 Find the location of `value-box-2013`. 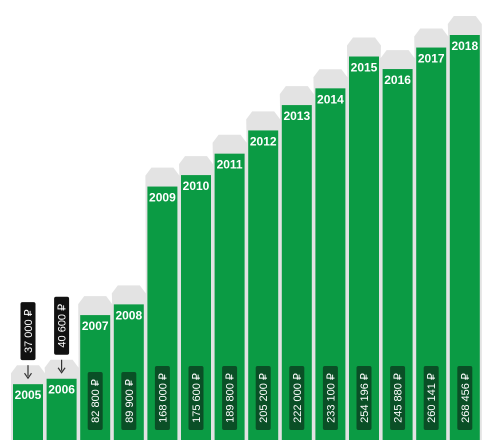

value-box-2013 is located at coordinates (297, 398).